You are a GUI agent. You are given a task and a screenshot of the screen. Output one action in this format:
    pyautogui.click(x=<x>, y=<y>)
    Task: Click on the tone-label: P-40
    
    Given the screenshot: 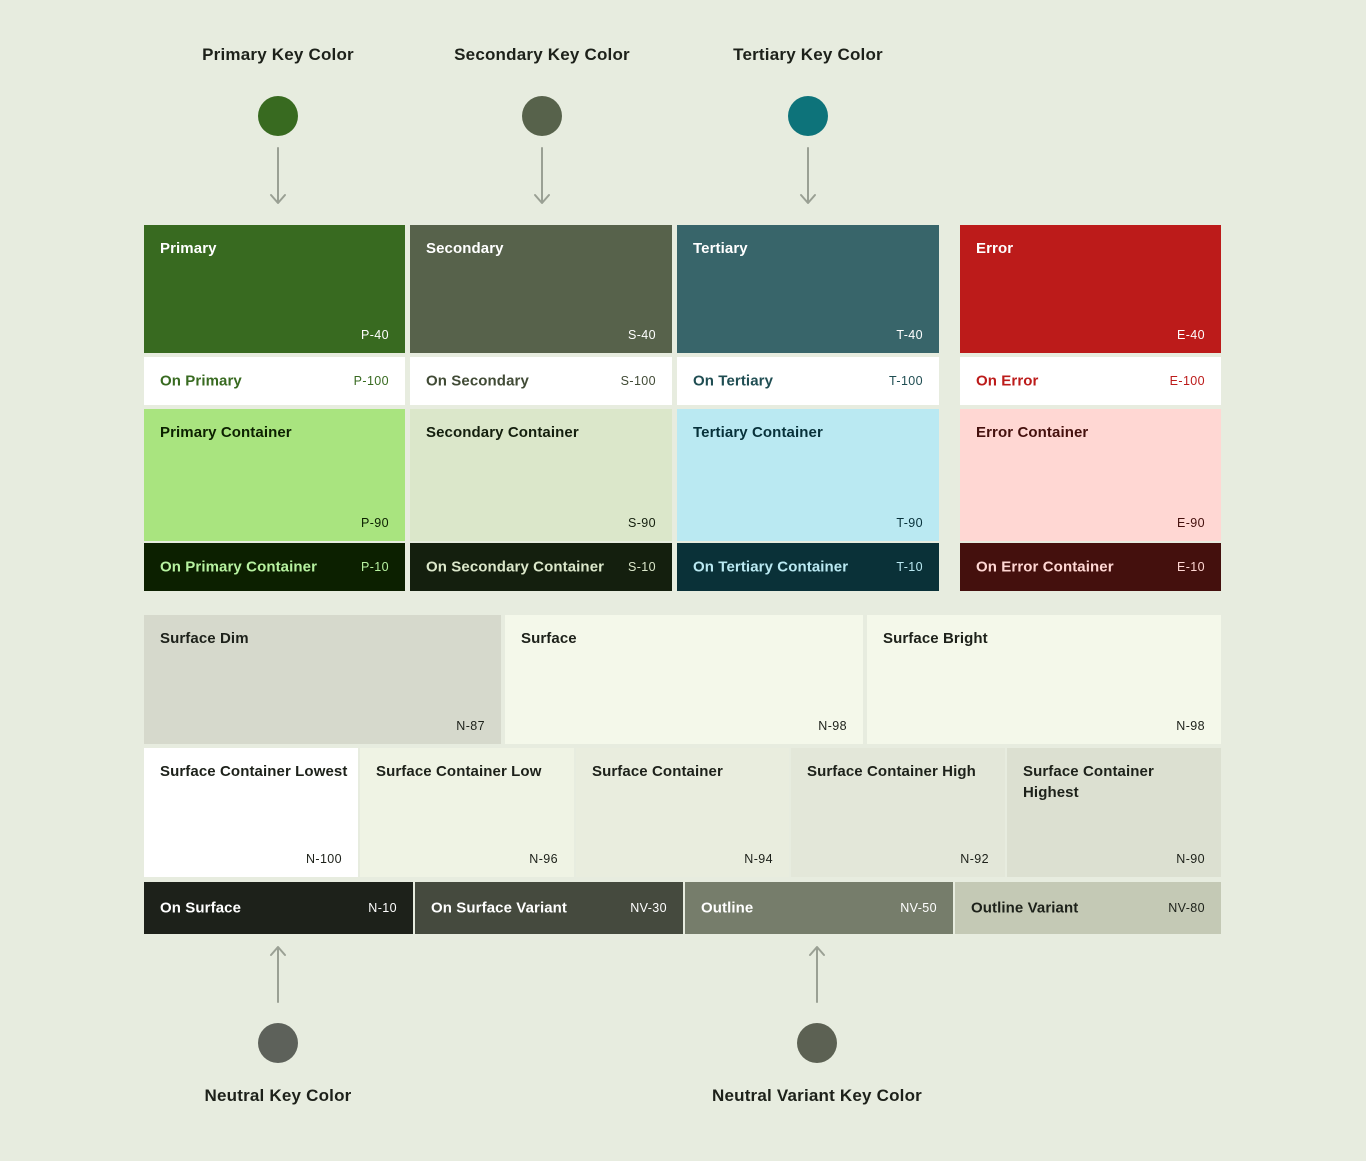 What is the action you would take?
    pyautogui.click(x=374, y=335)
    